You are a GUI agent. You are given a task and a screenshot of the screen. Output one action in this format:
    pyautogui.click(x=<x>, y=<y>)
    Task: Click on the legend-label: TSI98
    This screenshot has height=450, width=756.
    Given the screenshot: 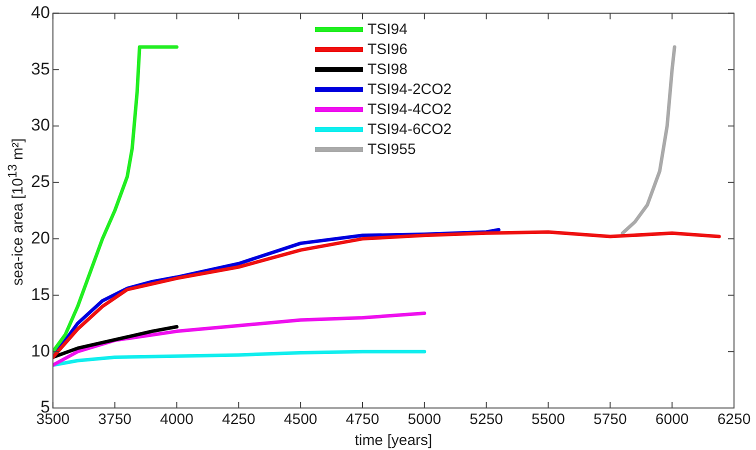 What is the action you would take?
    pyautogui.click(x=387, y=69)
    